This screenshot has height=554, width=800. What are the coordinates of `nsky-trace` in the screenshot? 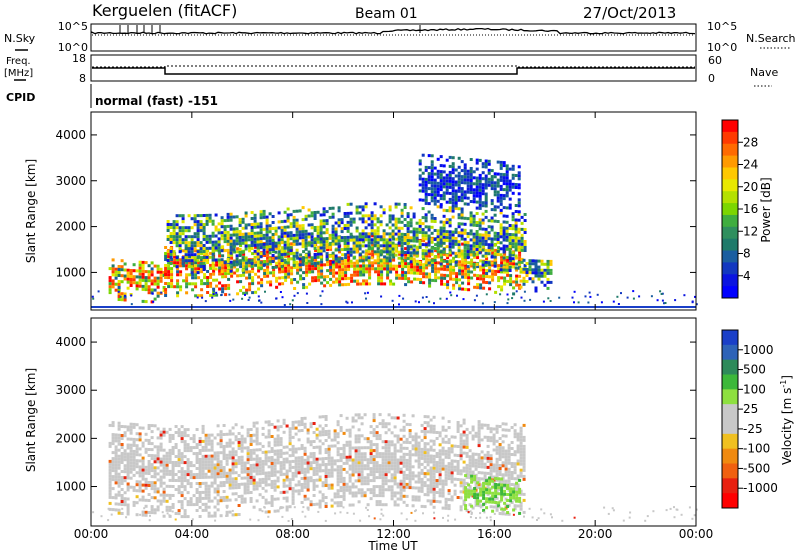 It's located at (393, 31).